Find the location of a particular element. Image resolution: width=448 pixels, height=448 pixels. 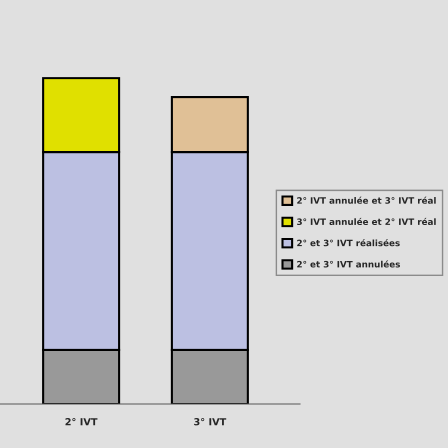

legend-label: 3° IVT annulée et 2° IVT réal is located at coordinates (366, 222).